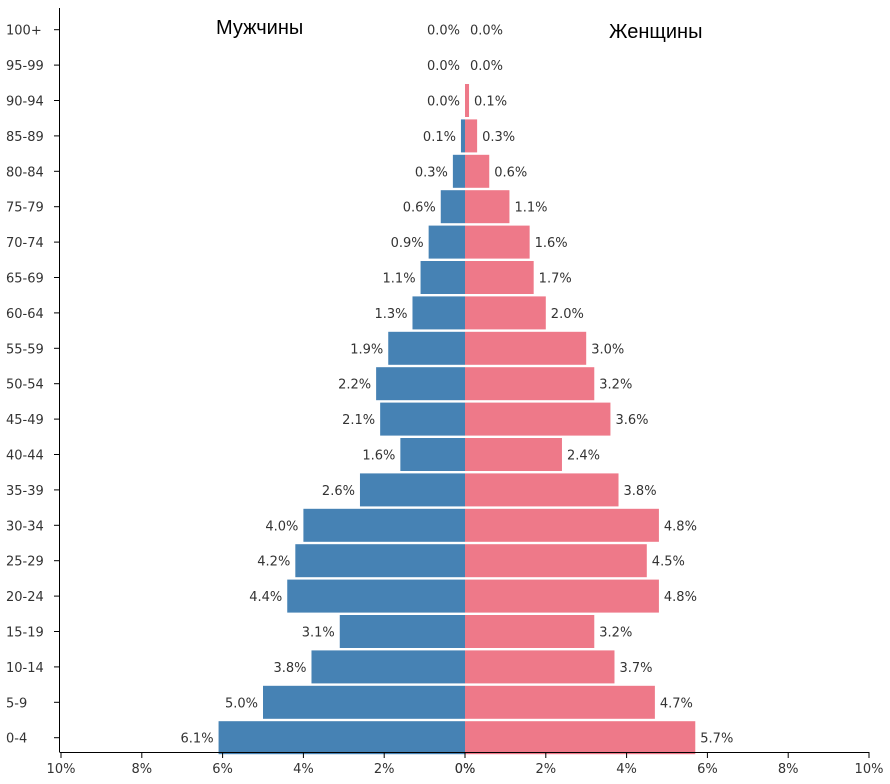  Describe the element at coordinates (530, 208) in the screenshot. I see `female-value-label: 1.1%` at that location.